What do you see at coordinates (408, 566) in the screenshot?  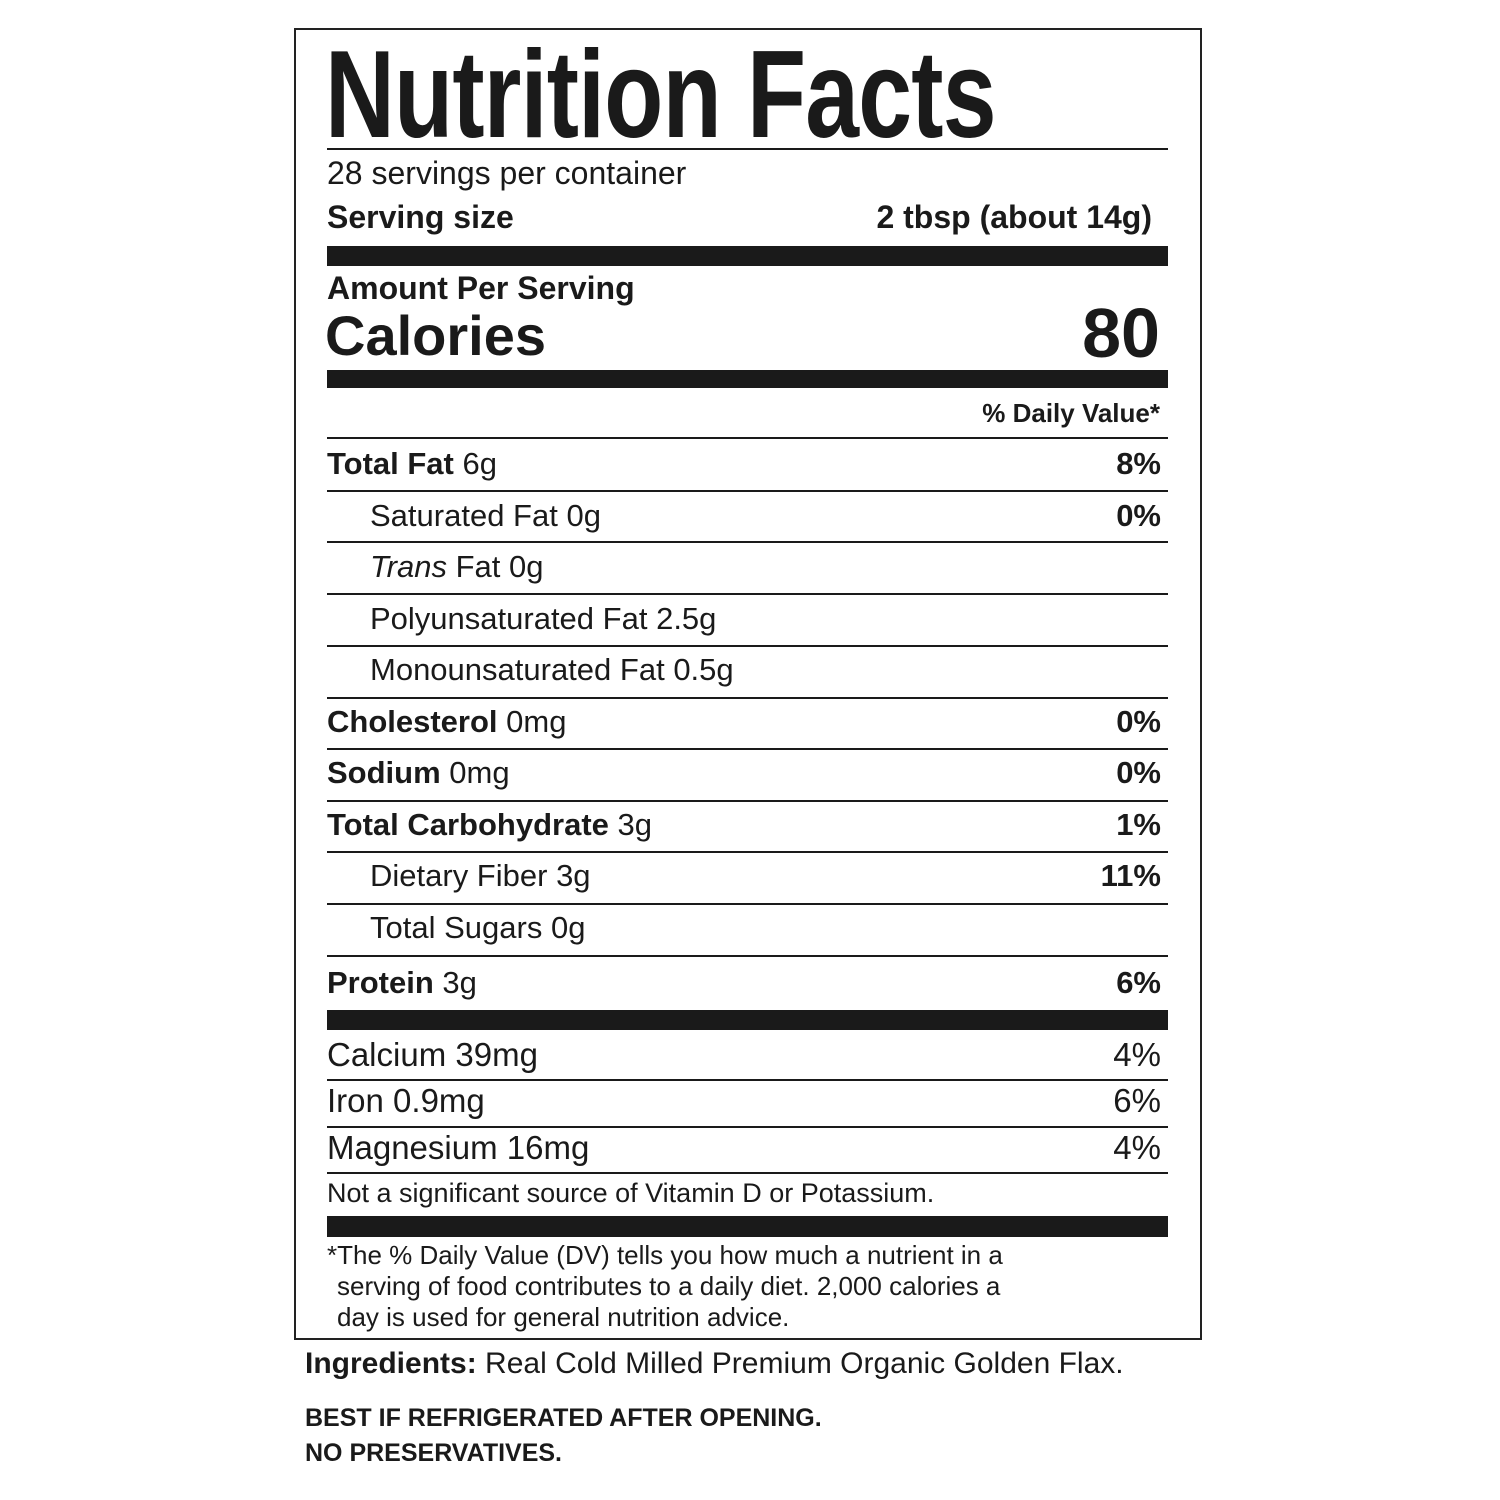 I see `nutrient-name-italic: Trans` at bounding box center [408, 566].